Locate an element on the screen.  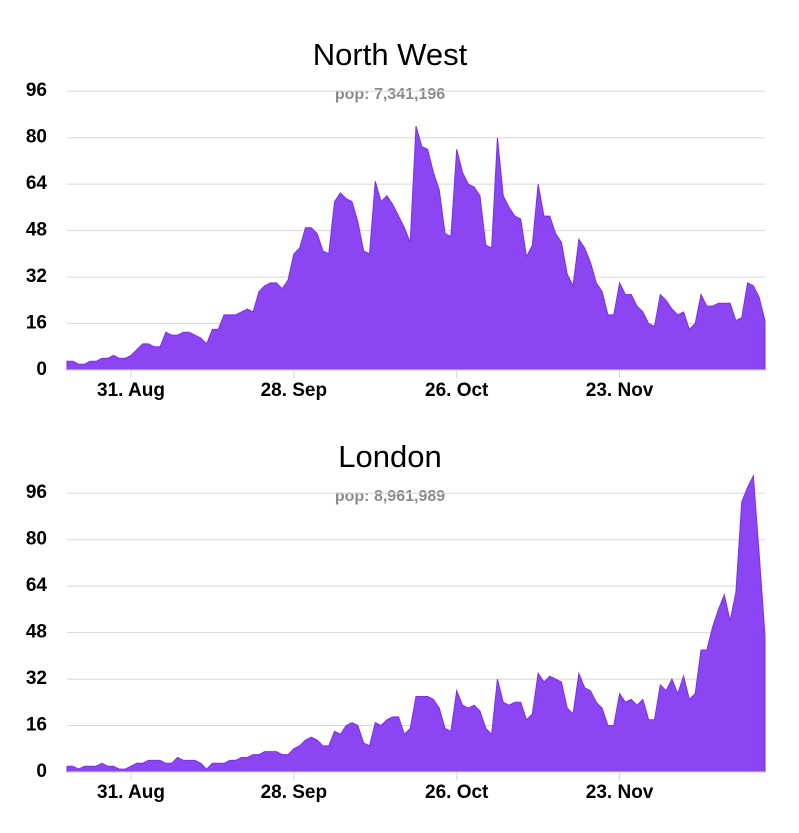
chart-subtitle: pop: 8,961,989 is located at coordinates (390, 496).